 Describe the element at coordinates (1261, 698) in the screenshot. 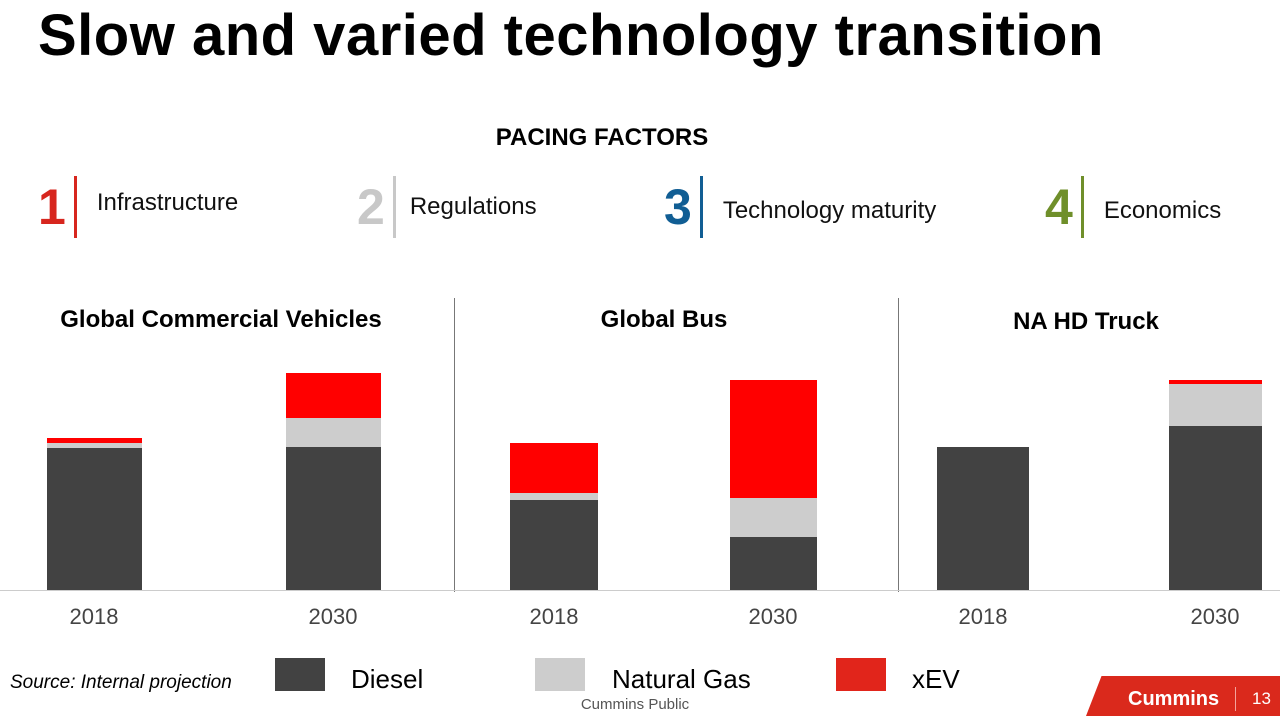

I see `page-number: 13` at that location.